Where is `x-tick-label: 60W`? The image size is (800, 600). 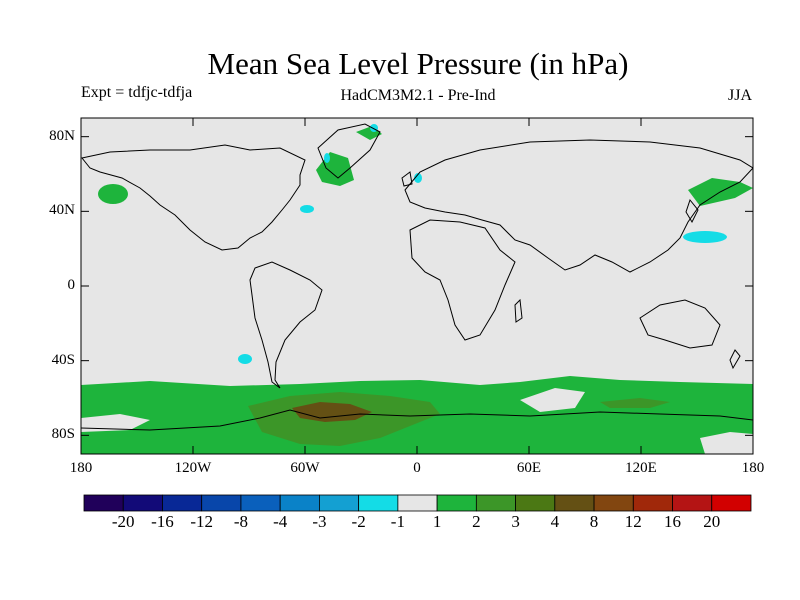 x-tick-label: 60W is located at coordinates (305, 468).